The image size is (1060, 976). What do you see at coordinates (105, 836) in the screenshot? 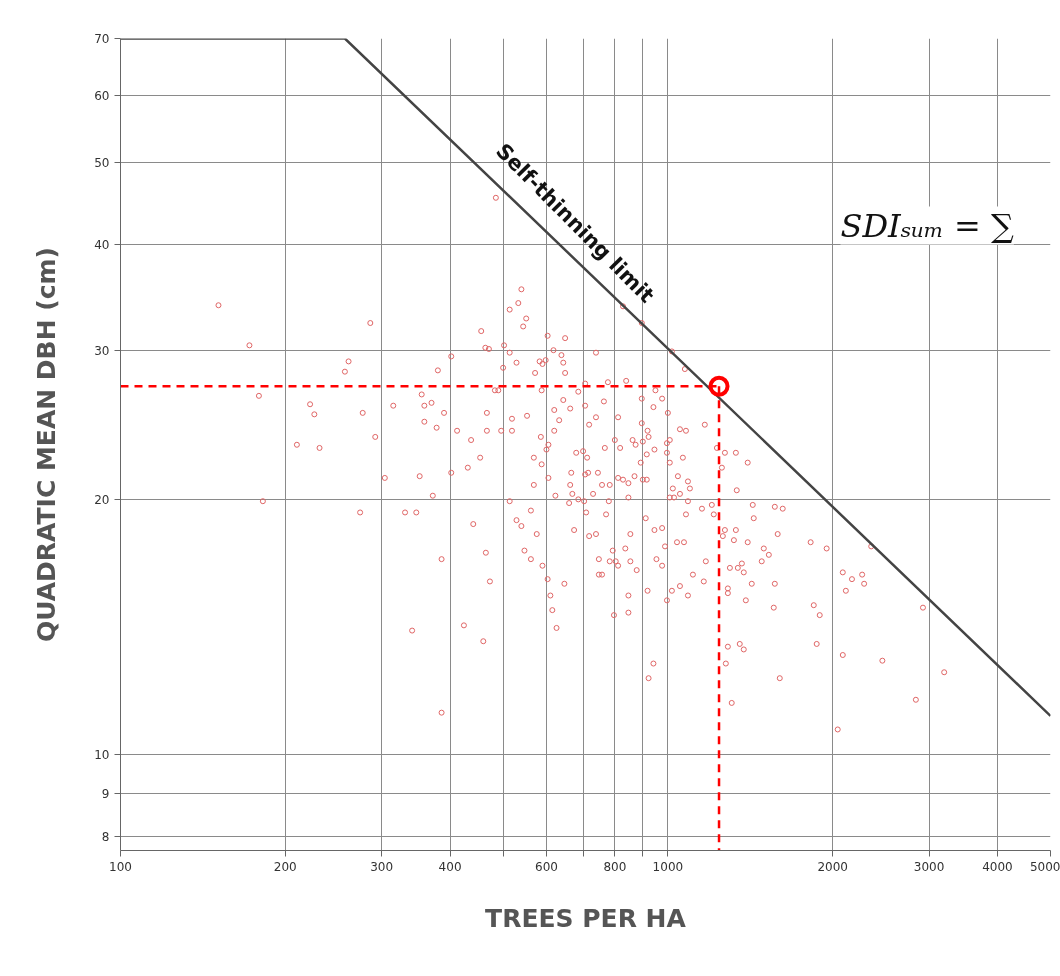
I see `y-tick-label: 8` at bounding box center [105, 836].